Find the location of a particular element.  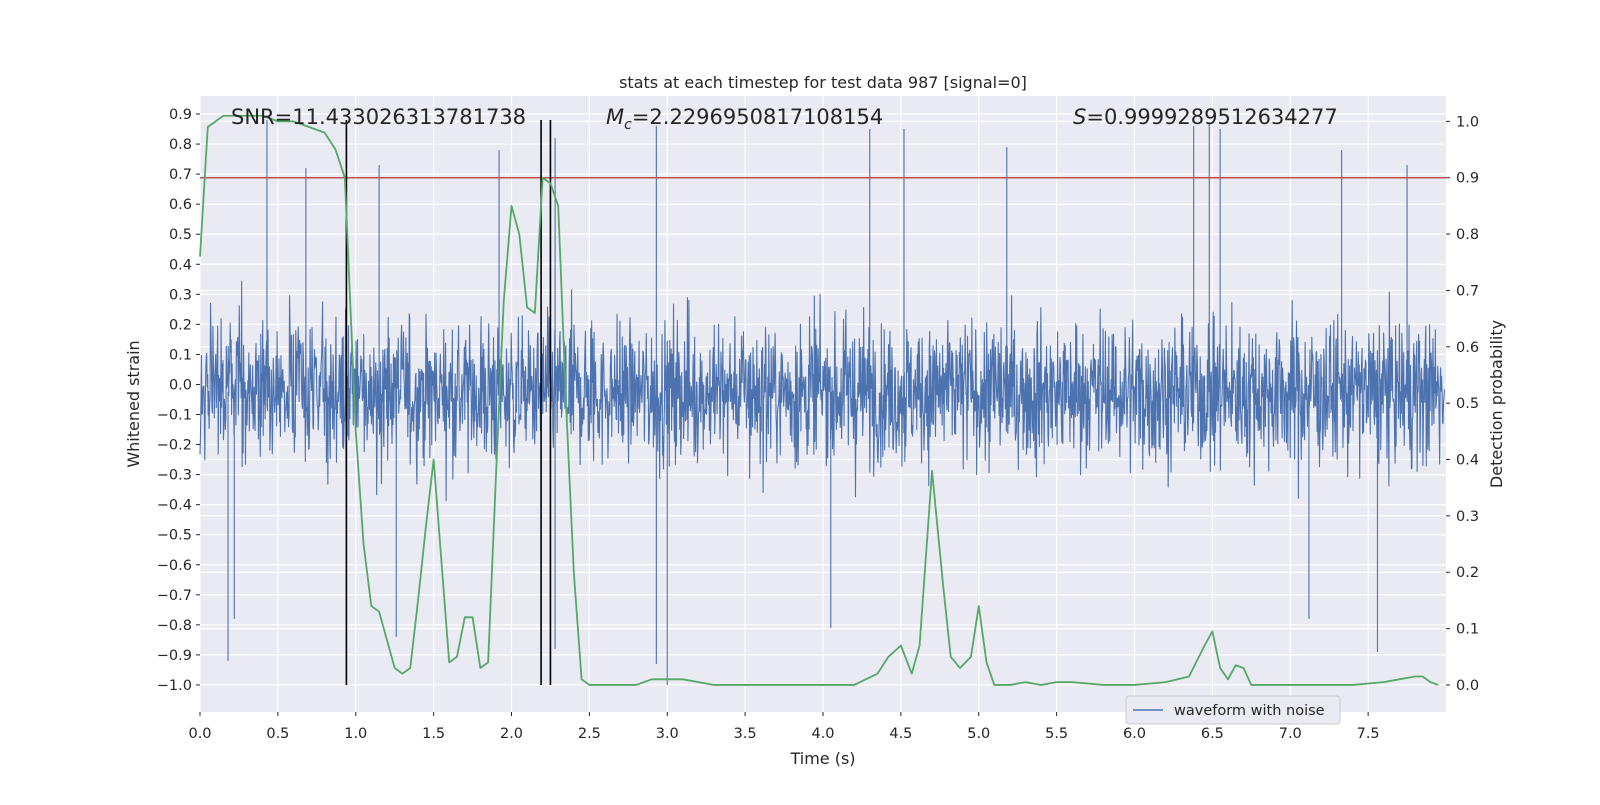

y-right-tick-label: 0.8 is located at coordinates (1467, 235).